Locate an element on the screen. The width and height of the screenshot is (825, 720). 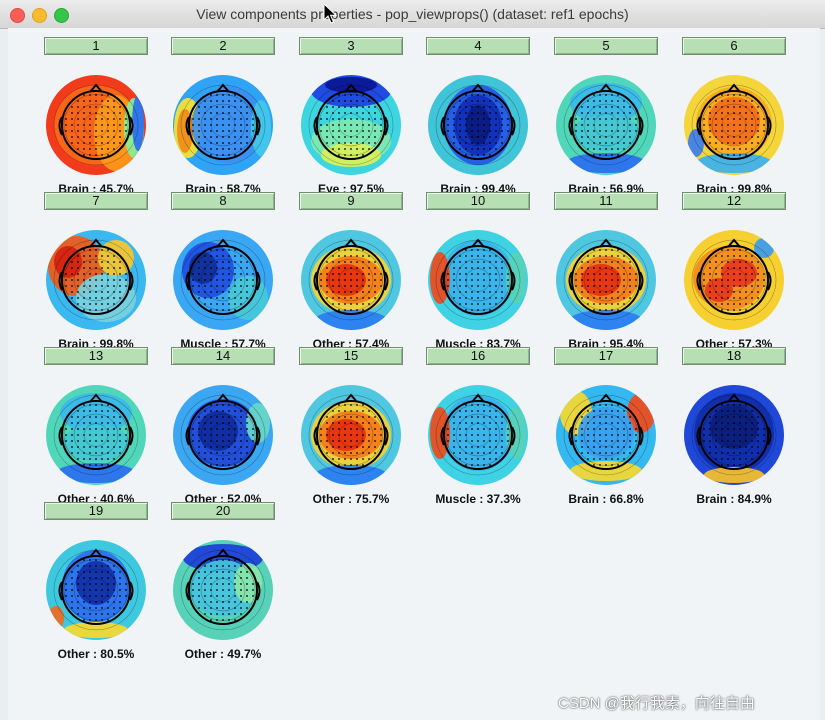
mouse-pointer-icon is located at coordinates (330, 13).